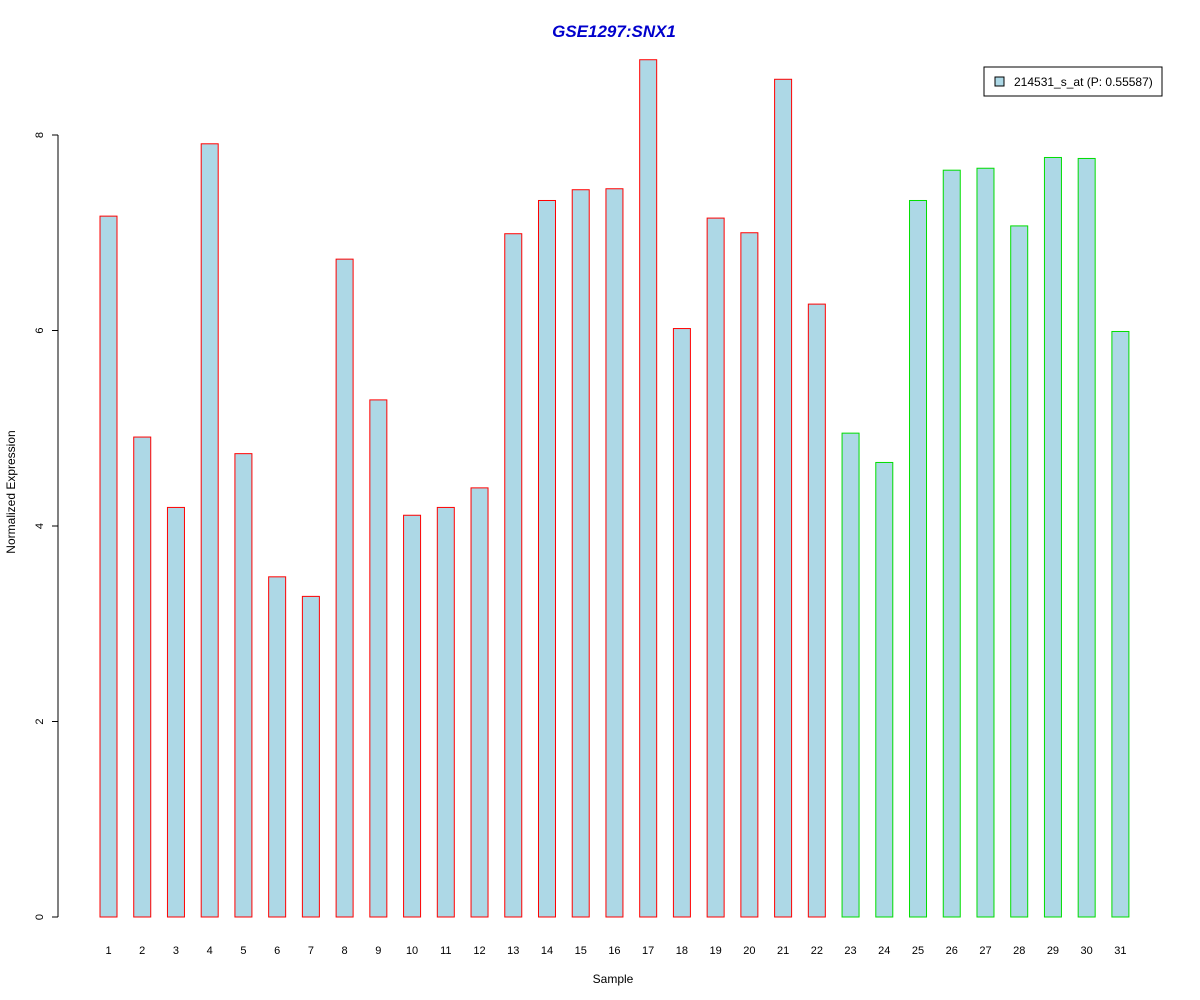  Describe the element at coordinates (40, 721) in the screenshot. I see `y-tick-label: 2` at that location.